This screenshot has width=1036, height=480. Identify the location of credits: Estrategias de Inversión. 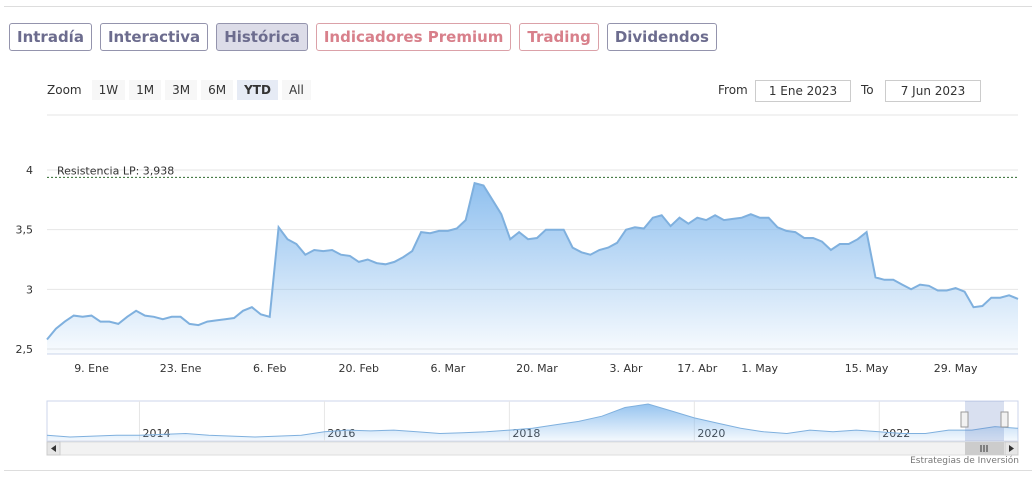
(964, 461).